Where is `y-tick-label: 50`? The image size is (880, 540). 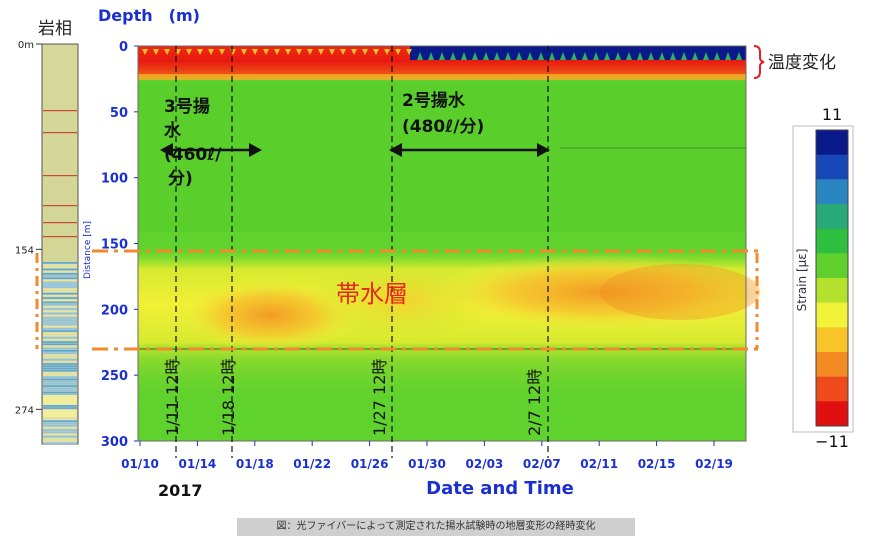 y-tick-label: 50 is located at coordinates (119, 113).